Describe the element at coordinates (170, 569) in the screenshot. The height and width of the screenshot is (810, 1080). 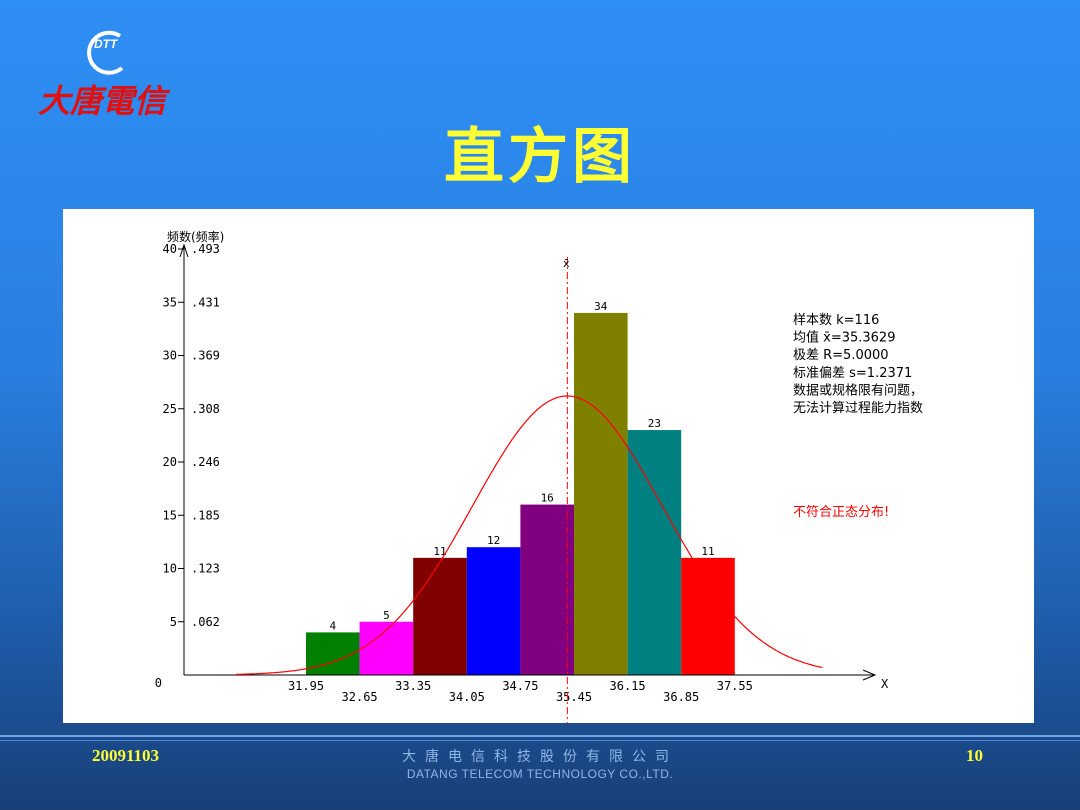
I see `y-tick-label: 10` at that location.